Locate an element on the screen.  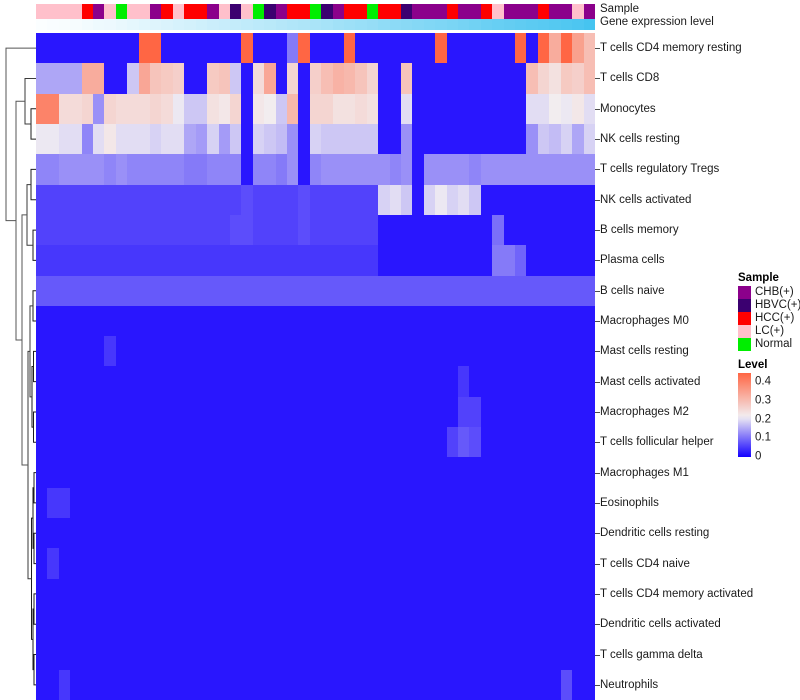
legend-color-swatch is located at coordinates (744, 292).